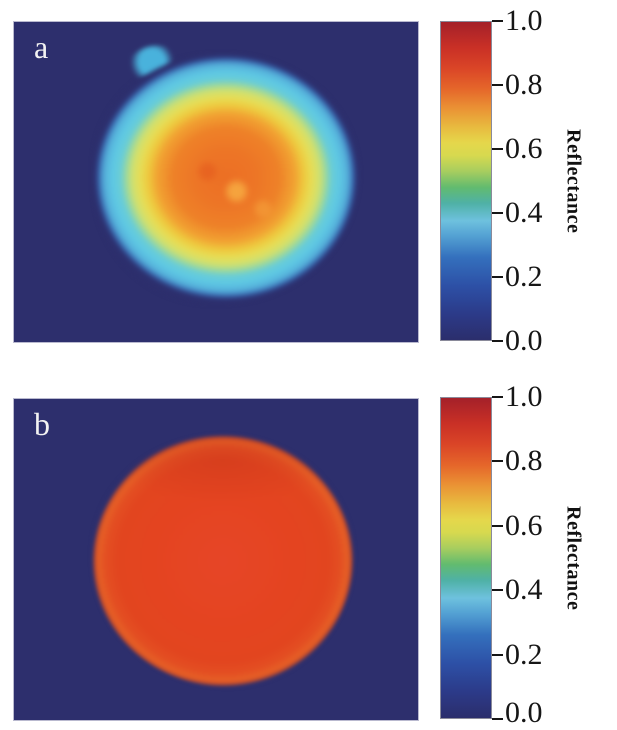 This screenshot has height=730, width=617. I want to click on colorbar-b, so click(466, 558).